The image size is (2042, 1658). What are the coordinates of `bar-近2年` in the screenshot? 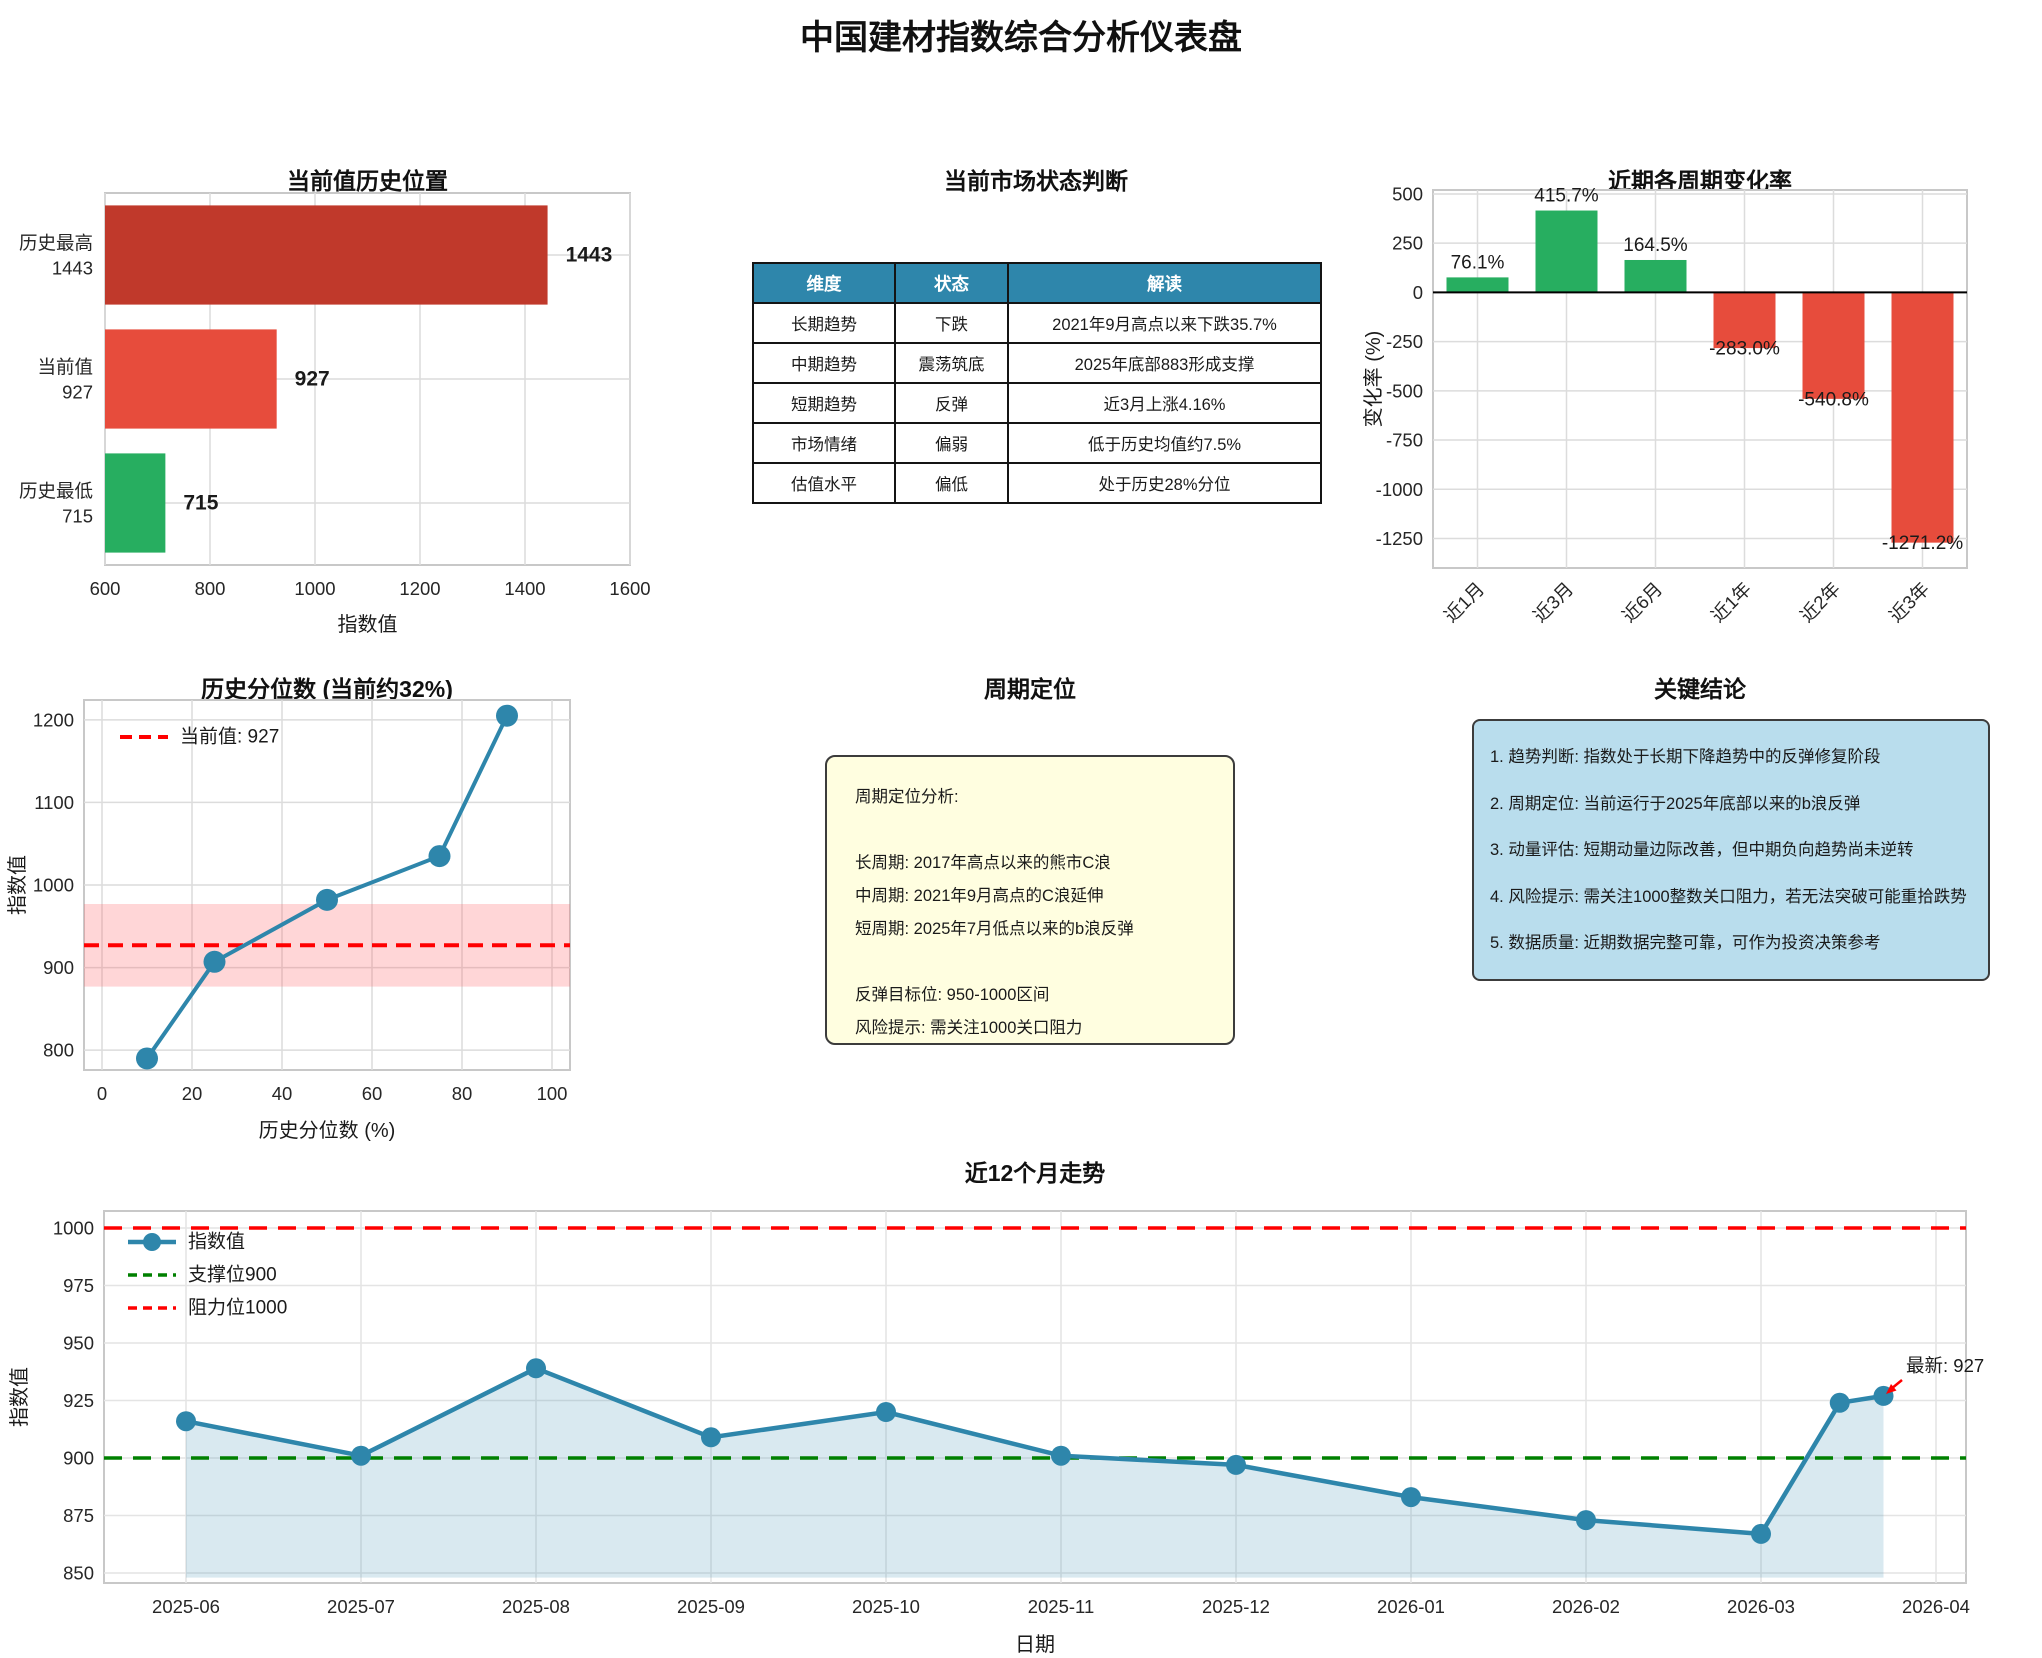 It's located at (1833, 345).